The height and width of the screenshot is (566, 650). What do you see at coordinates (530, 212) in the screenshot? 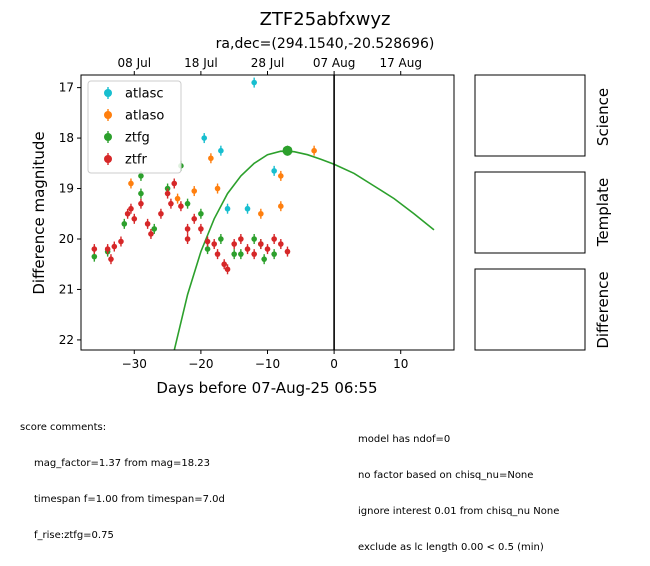
I see `template-panel` at bounding box center [530, 212].